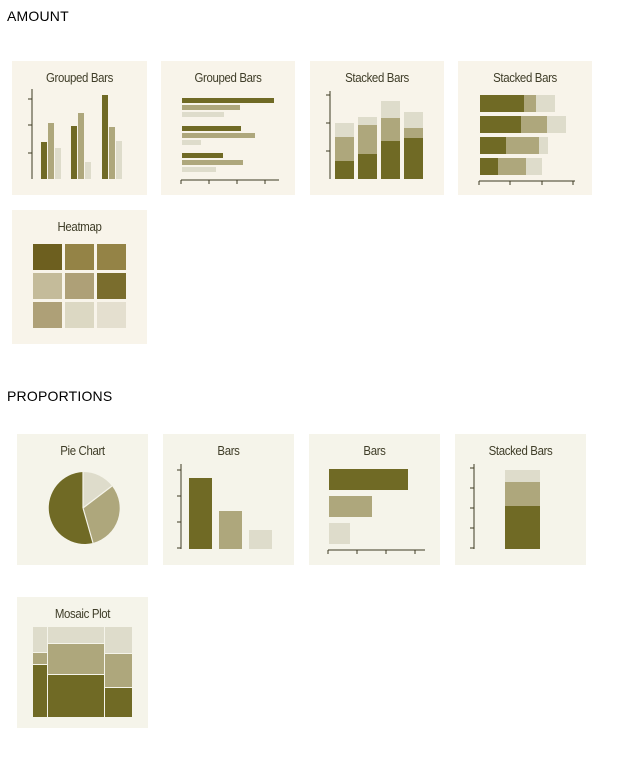 The image size is (628, 768). I want to click on stacked-bars-vertical-thumbnail, so click(374, 135).